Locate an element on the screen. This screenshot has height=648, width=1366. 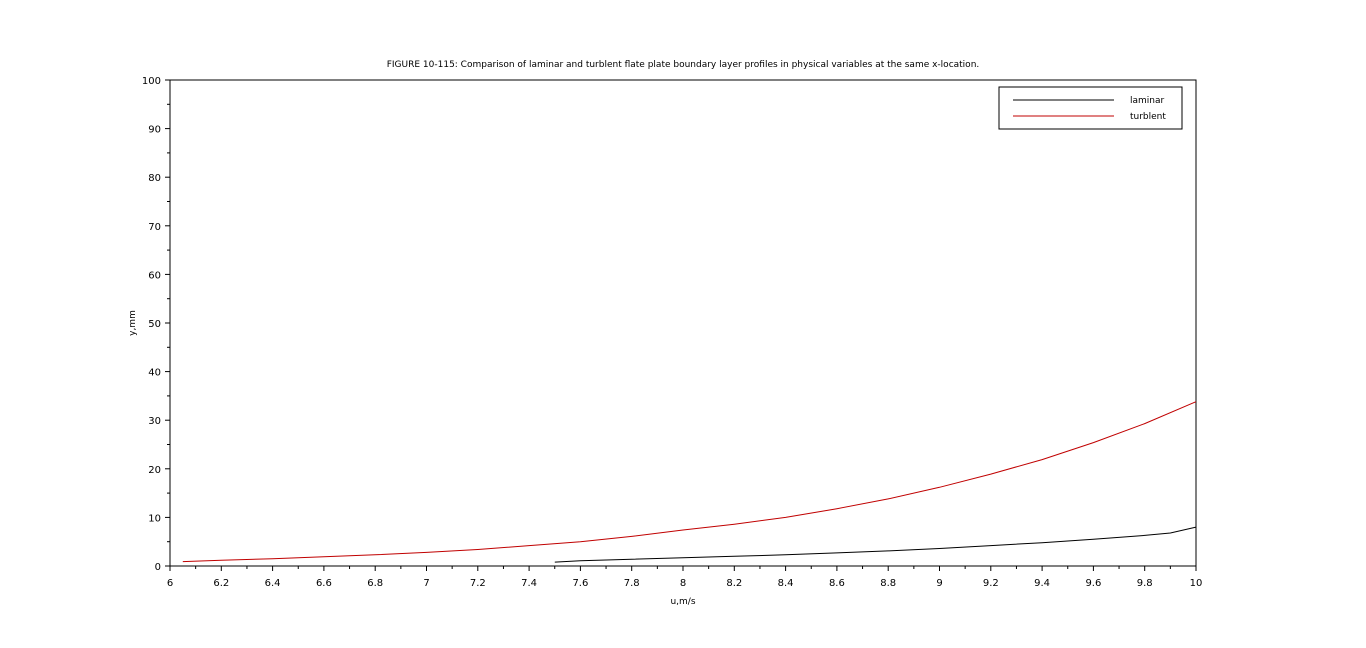
y-tick-label: 60 is located at coordinates (154, 275).